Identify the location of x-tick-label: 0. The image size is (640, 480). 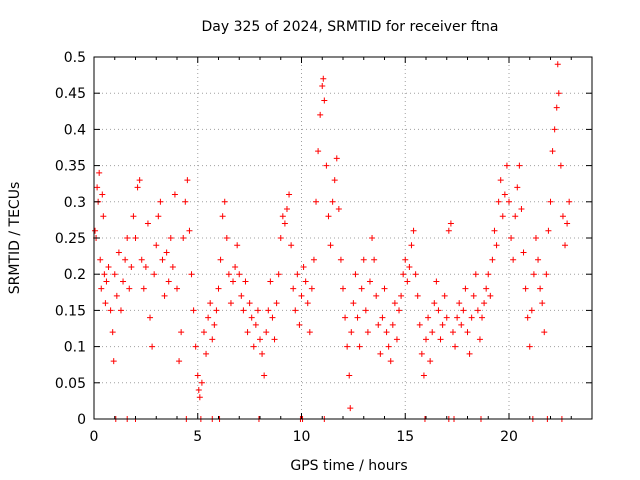
(94, 437).